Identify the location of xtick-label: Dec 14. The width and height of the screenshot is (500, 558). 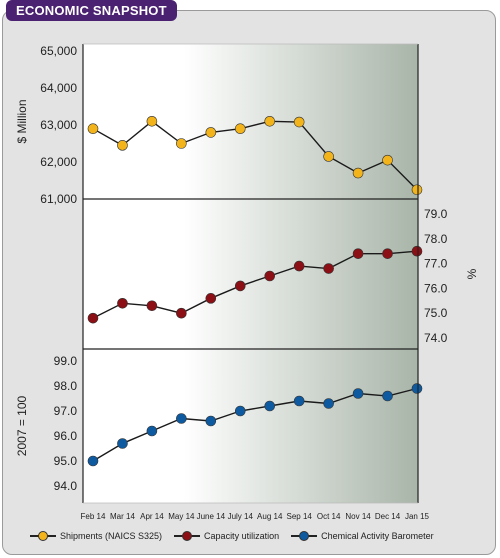
(388, 516).